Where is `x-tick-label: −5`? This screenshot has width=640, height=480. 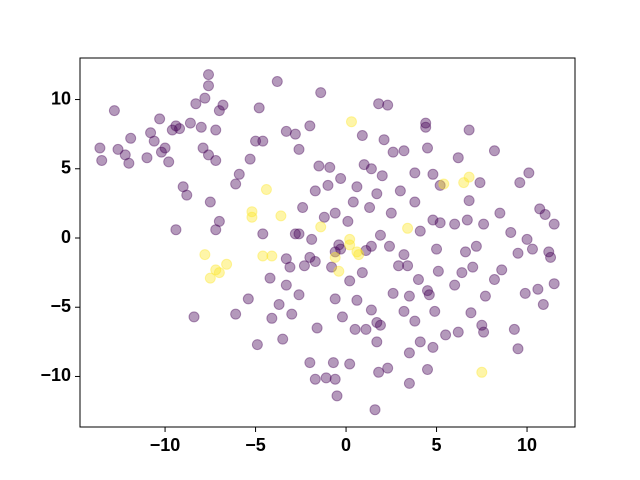 x-tick-label: −5 is located at coordinates (255, 445).